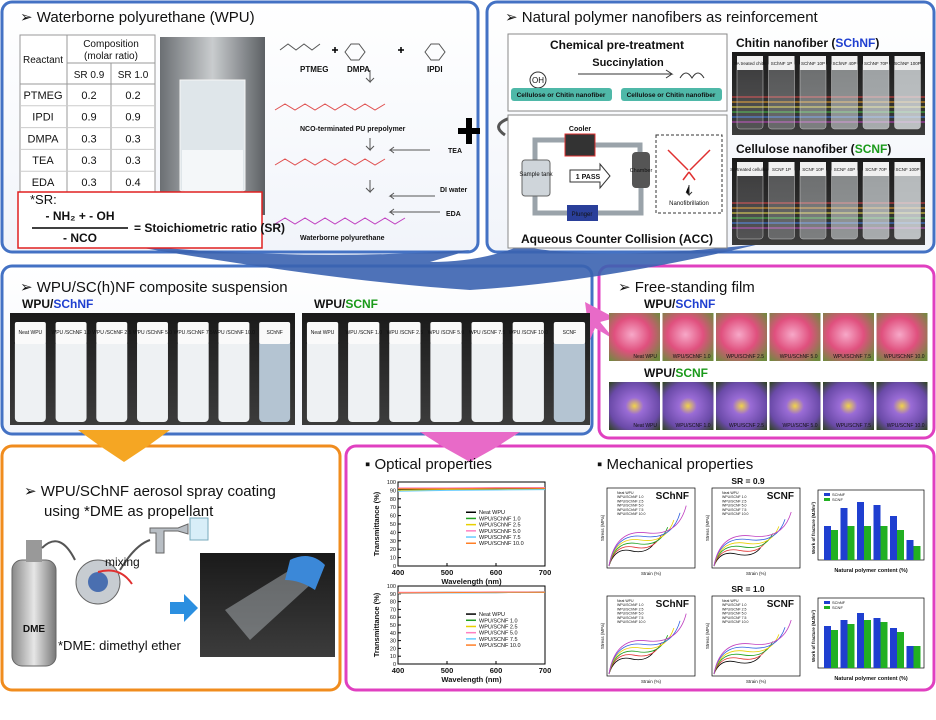  Describe the element at coordinates (469, 131) in the screenshot. I see `plus-sign` at that location.